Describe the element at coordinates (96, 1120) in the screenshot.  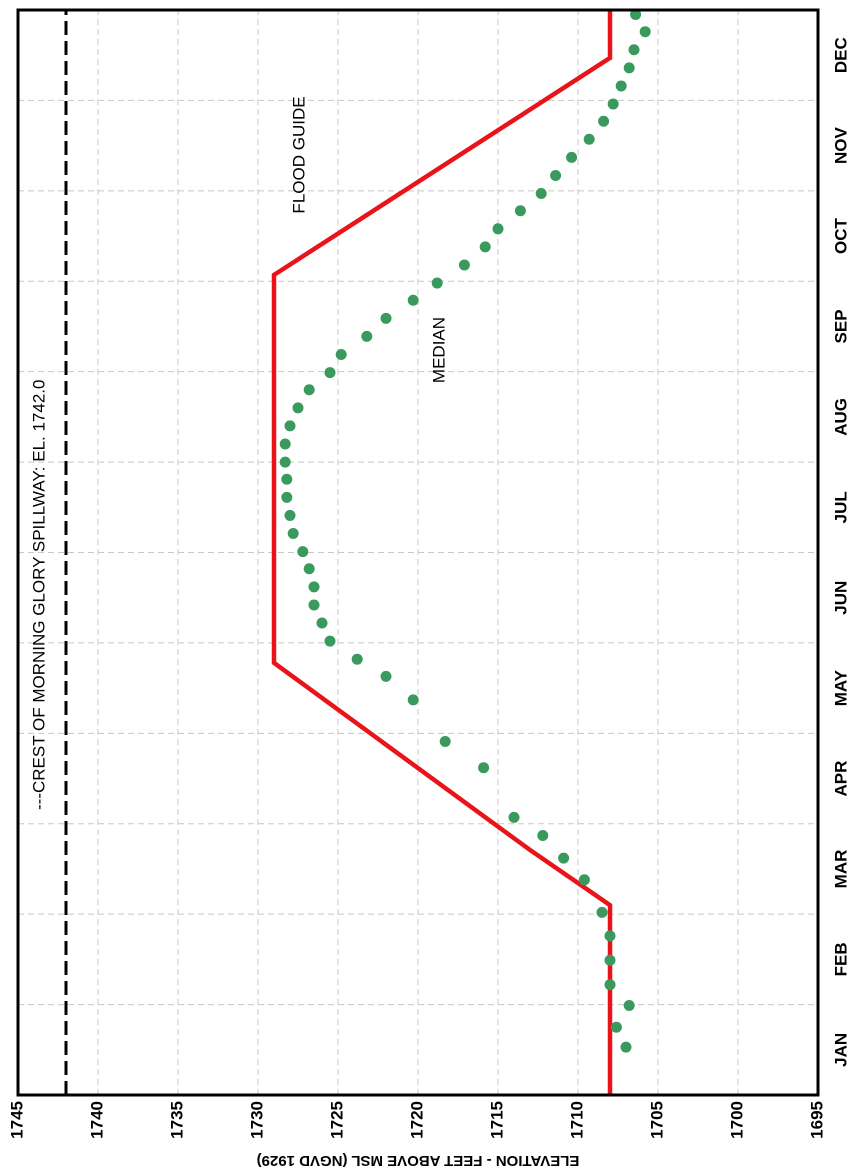
I see `y-tick-label: 1740` at that location.